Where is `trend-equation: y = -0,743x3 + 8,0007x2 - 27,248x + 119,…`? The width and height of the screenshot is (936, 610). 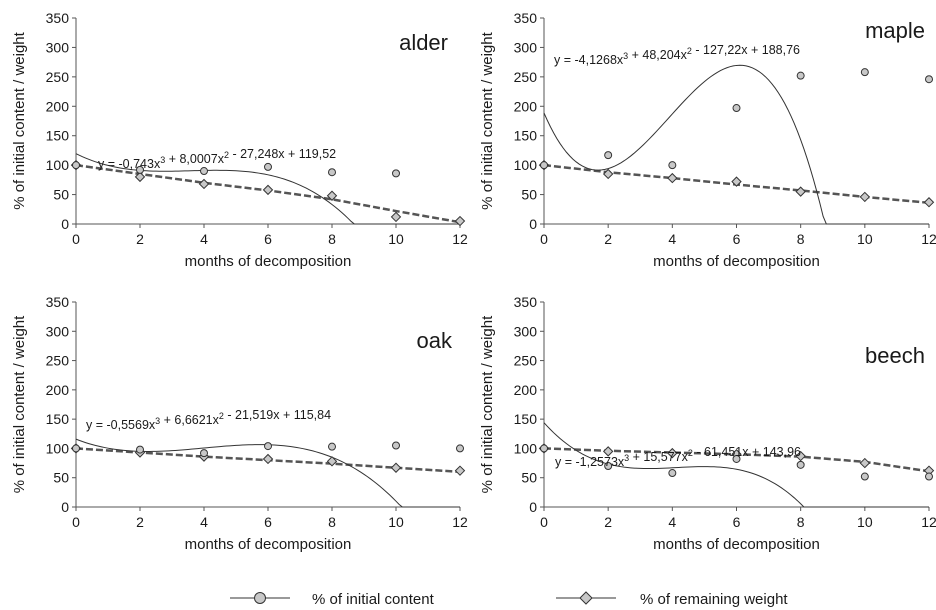 trend-equation: y = -0,743x3 + 8,0007x2 - 27,248x + 119,… is located at coordinates (217, 159).